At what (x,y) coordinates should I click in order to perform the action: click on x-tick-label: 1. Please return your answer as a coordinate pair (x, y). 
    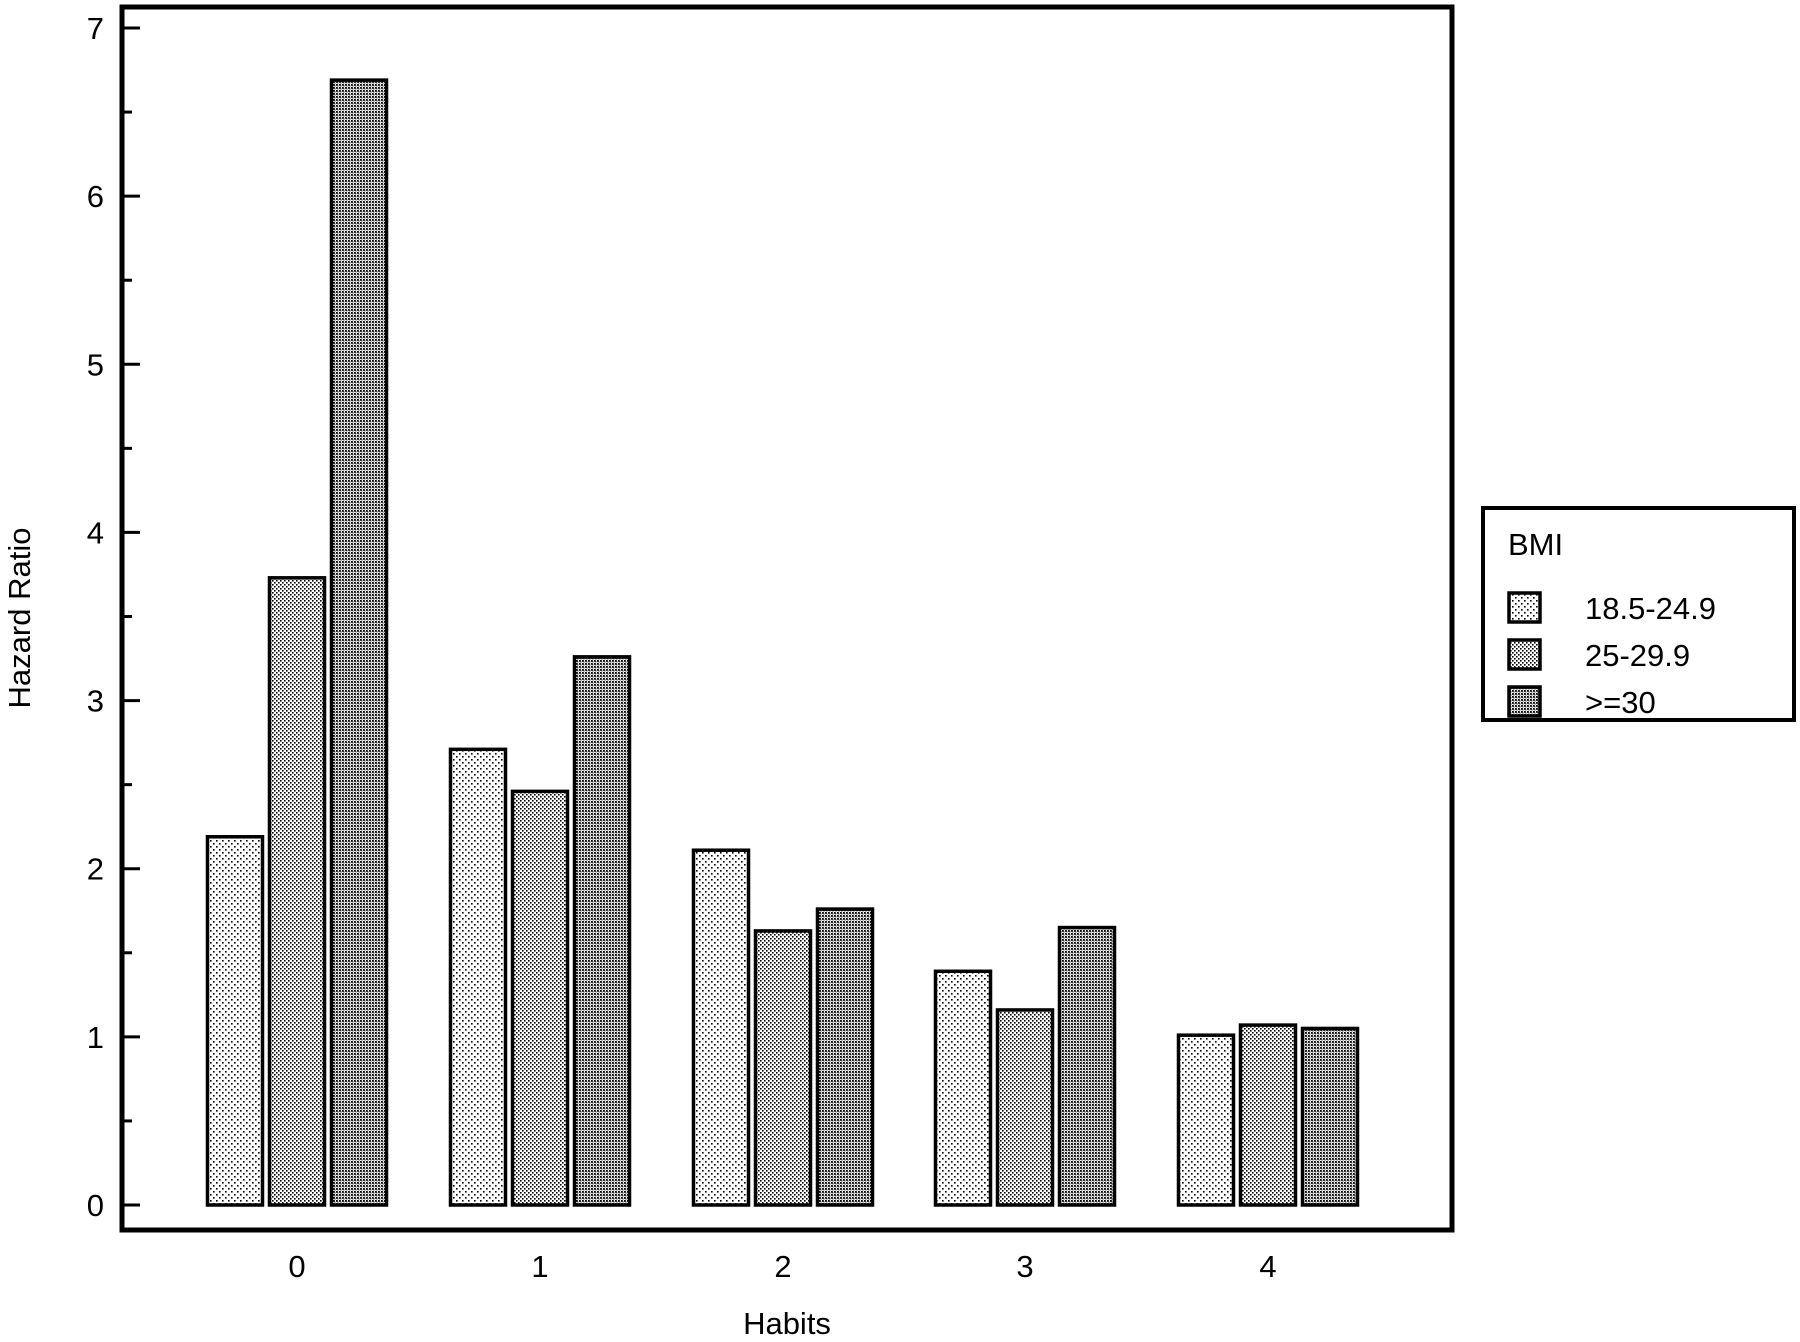
    Looking at the image, I should click on (539, 1266).